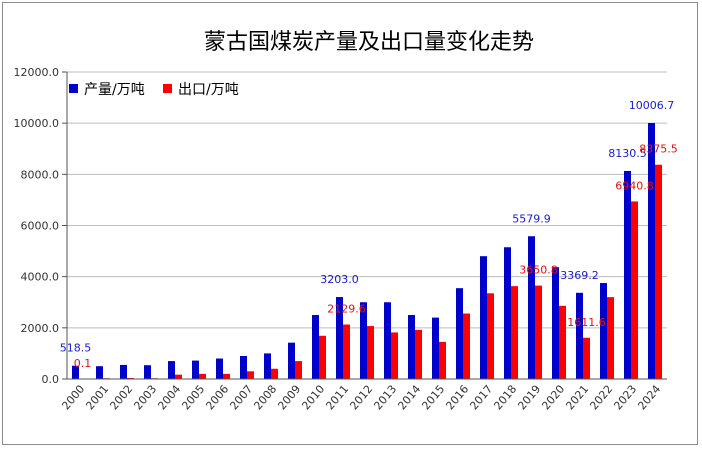  I want to click on data-label-production: 3203.0, so click(339, 279).